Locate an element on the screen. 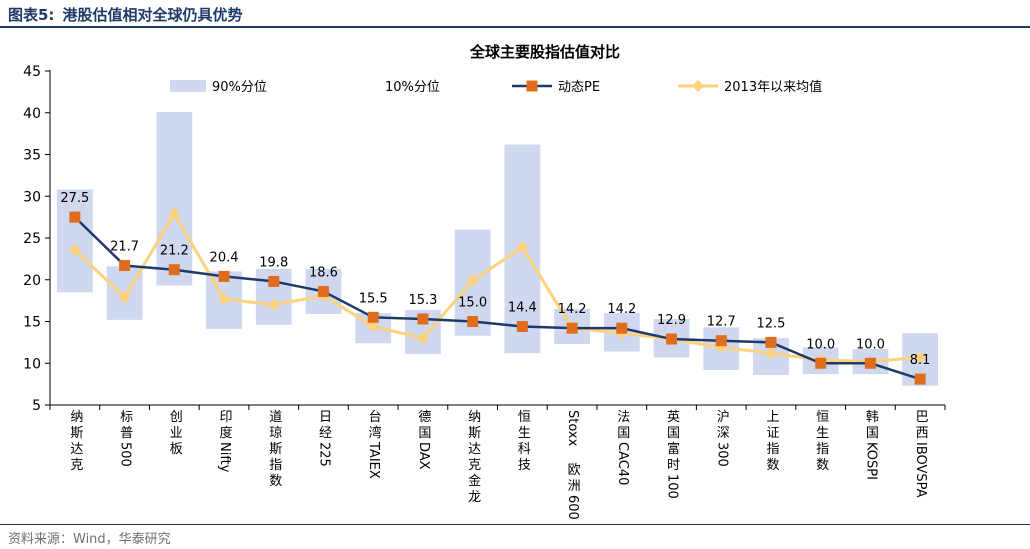 This screenshot has height=549, width=1030. data-label: 8.1 is located at coordinates (920, 360).